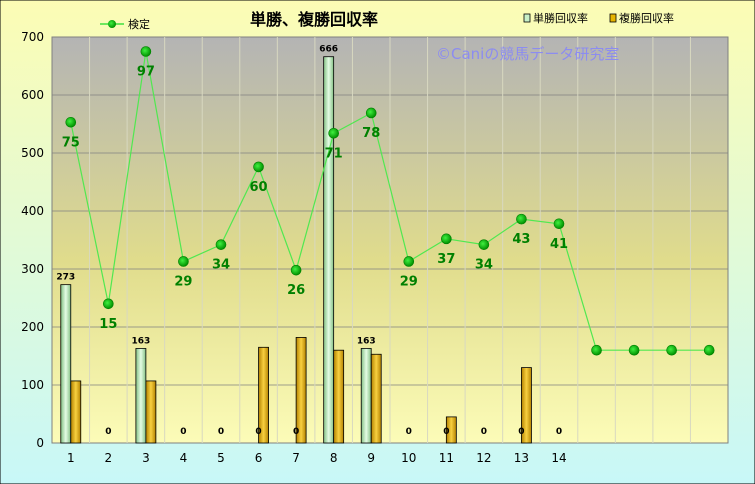 Image resolution: width=755 pixels, height=484 pixels. I want to click on x-tick-label: 9, so click(371, 458).